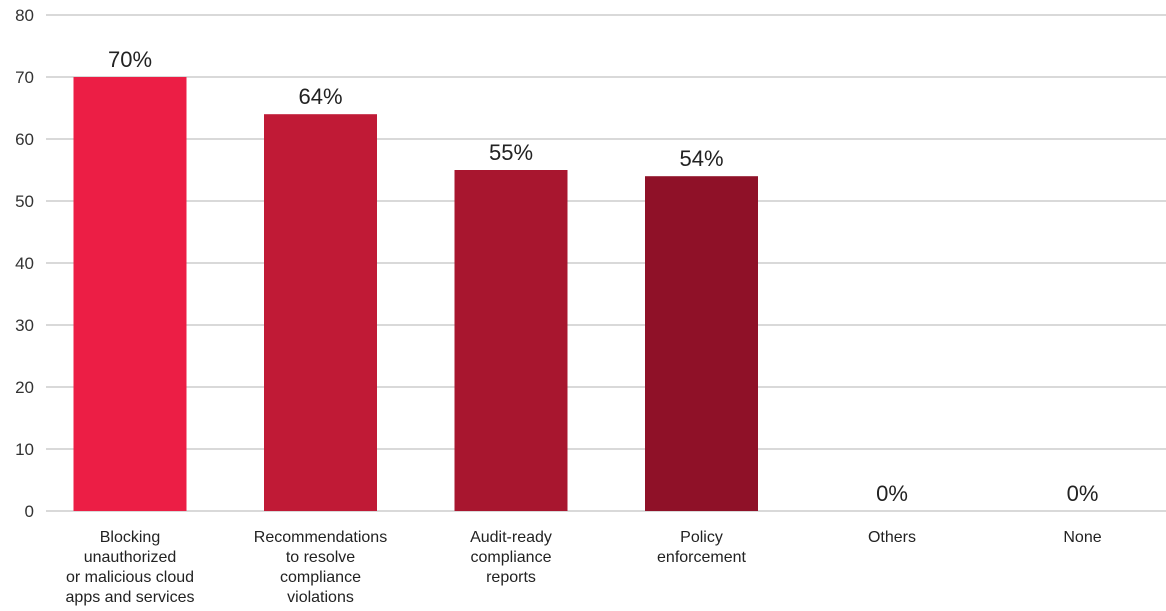 This screenshot has height=611, width=1166. Describe the element at coordinates (29, 511) in the screenshot. I see `y-tick-label: 0` at that location.